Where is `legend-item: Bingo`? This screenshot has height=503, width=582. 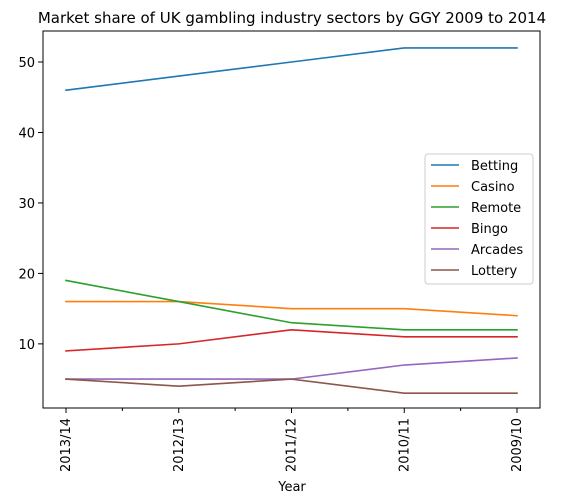 legend-item: Bingo is located at coordinates (489, 229).